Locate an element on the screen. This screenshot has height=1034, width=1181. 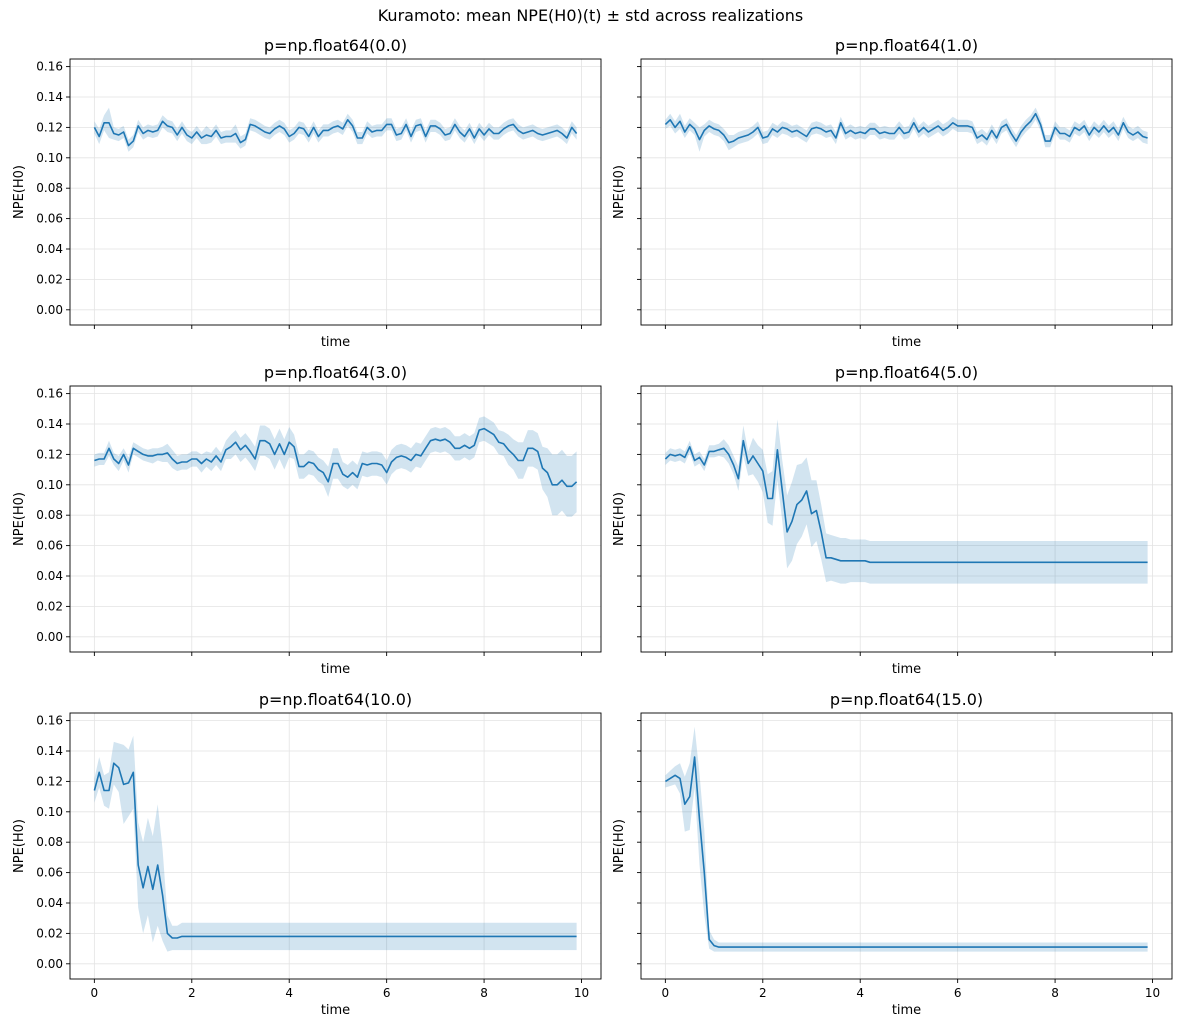
subplot-title: p=np.float64(5.0) is located at coordinates (906, 372).